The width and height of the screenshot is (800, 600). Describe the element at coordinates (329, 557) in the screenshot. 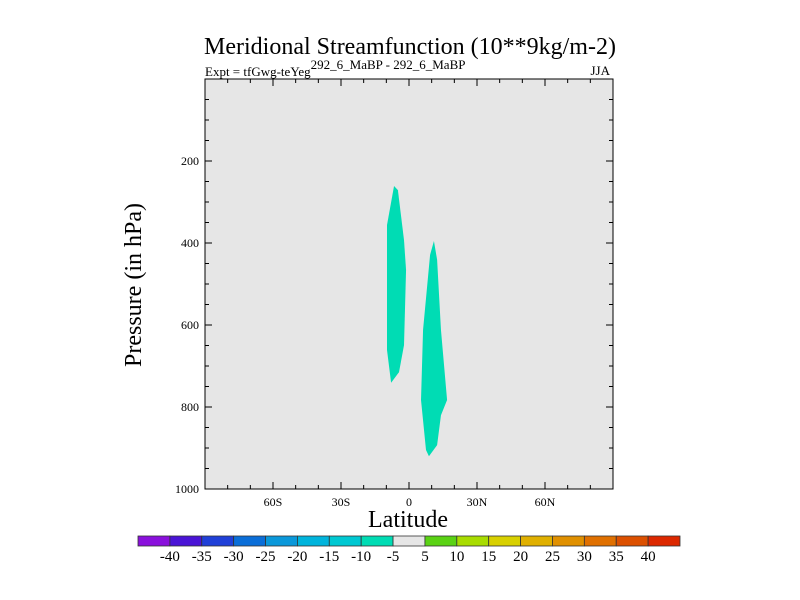

I see `colorbar-label: -15` at that location.